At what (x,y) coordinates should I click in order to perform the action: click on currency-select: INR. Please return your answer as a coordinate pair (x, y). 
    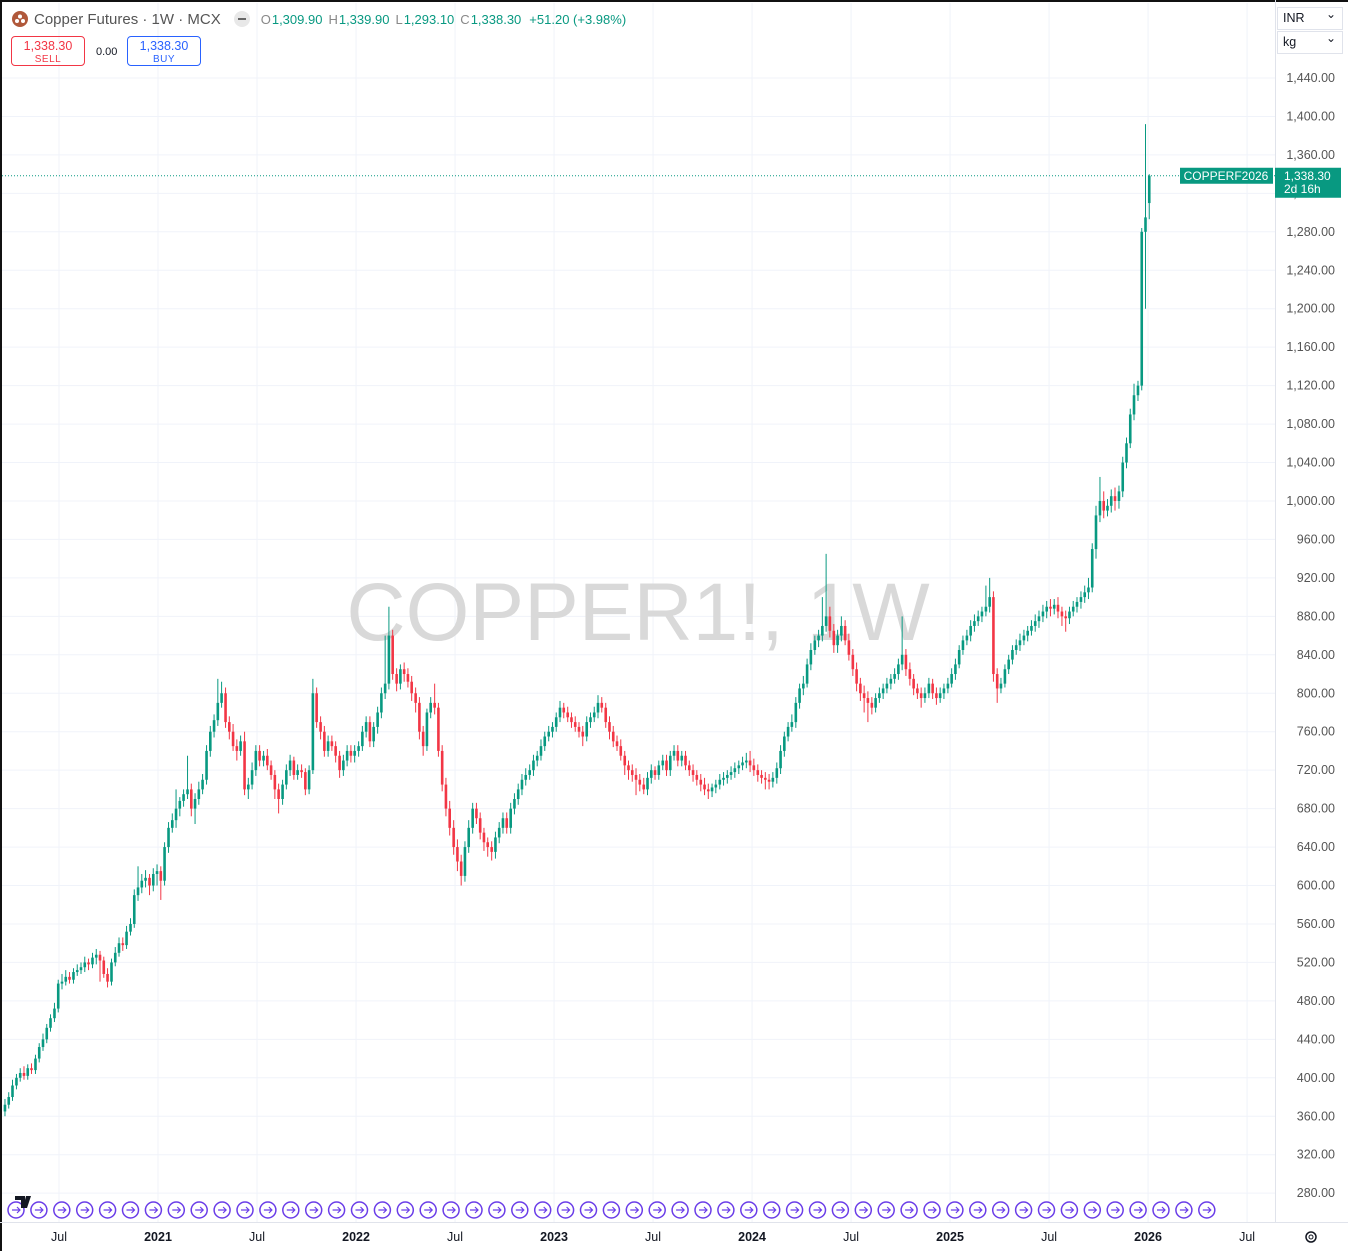
    Looking at the image, I should click on (1310, 17).